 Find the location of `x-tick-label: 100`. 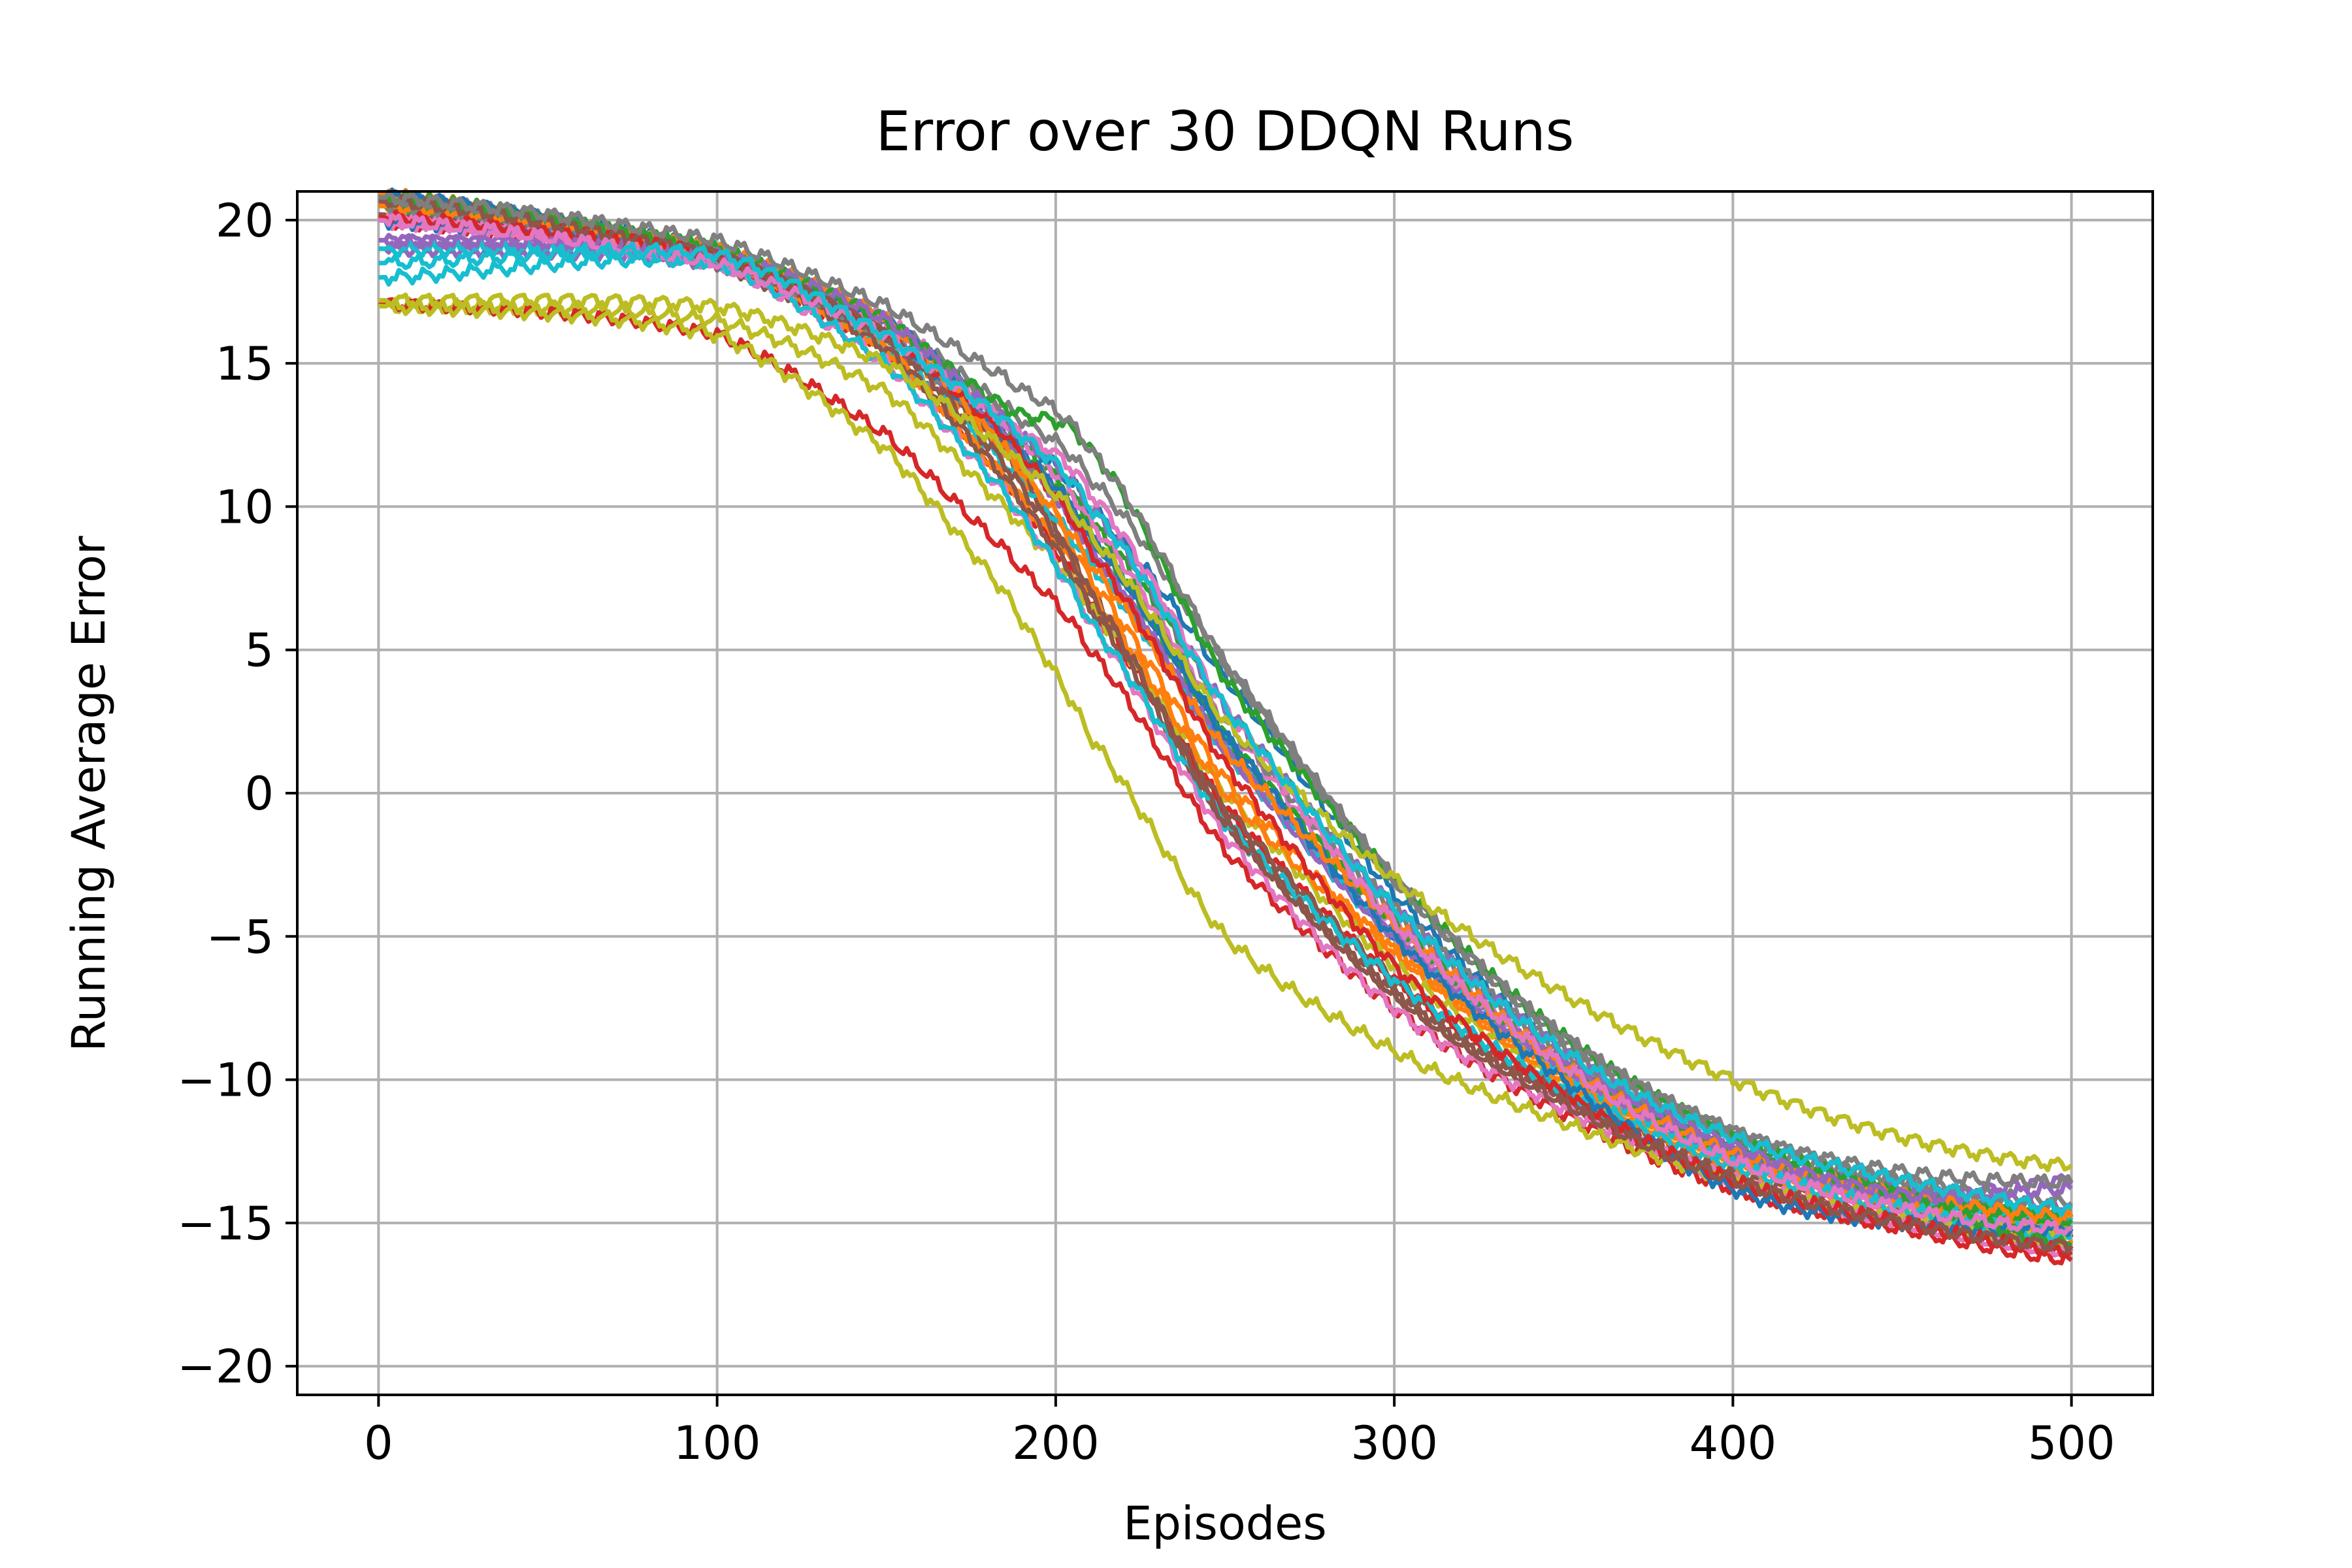

x-tick-label: 100 is located at coordinates (717, 1443).